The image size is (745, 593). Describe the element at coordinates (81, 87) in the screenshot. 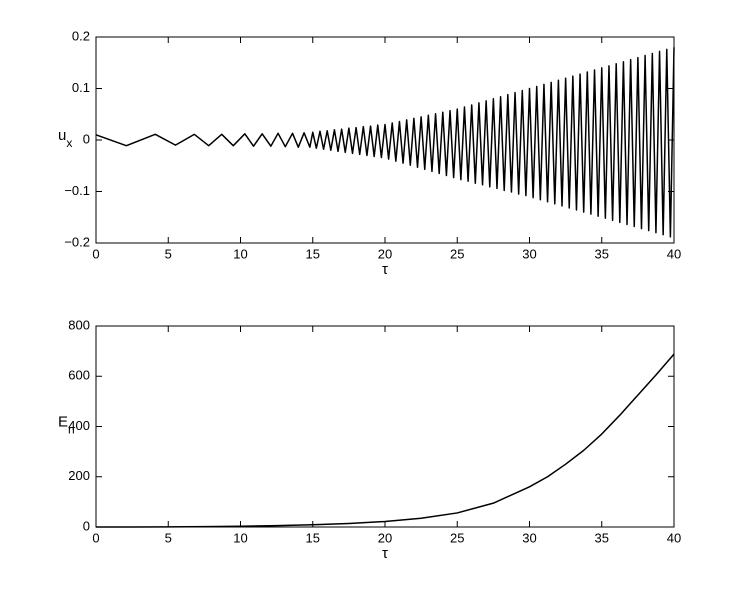

I see `y-tick-label: 0.1` at that location.